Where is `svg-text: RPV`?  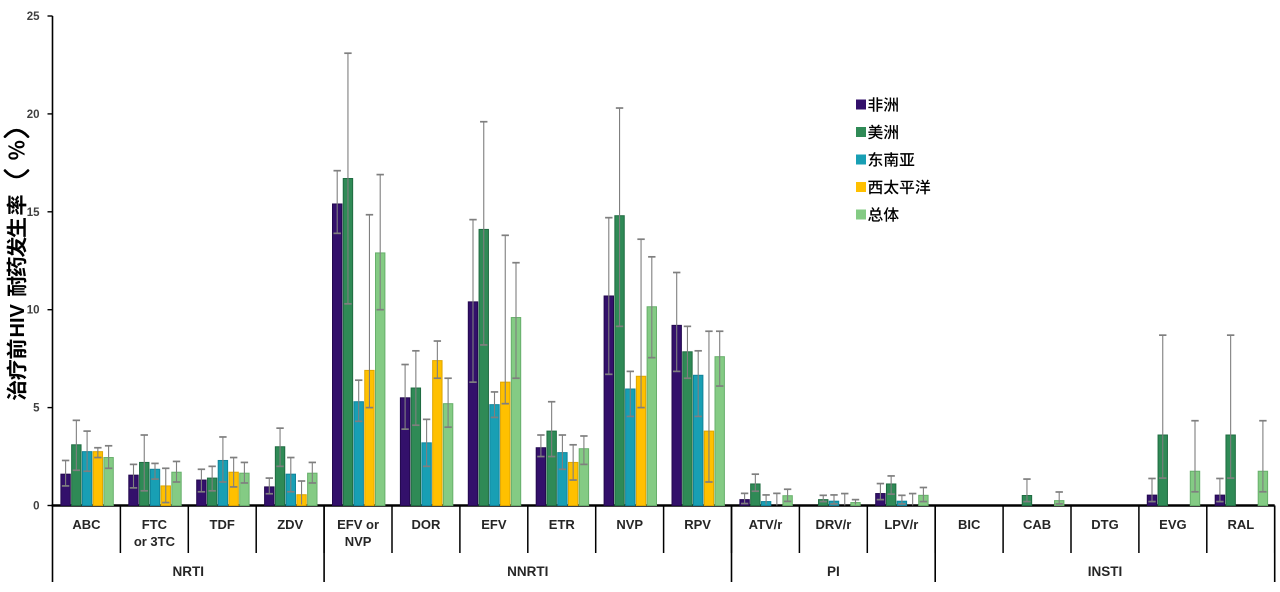
svg-text: RPV is located at coordinates (697, 524).